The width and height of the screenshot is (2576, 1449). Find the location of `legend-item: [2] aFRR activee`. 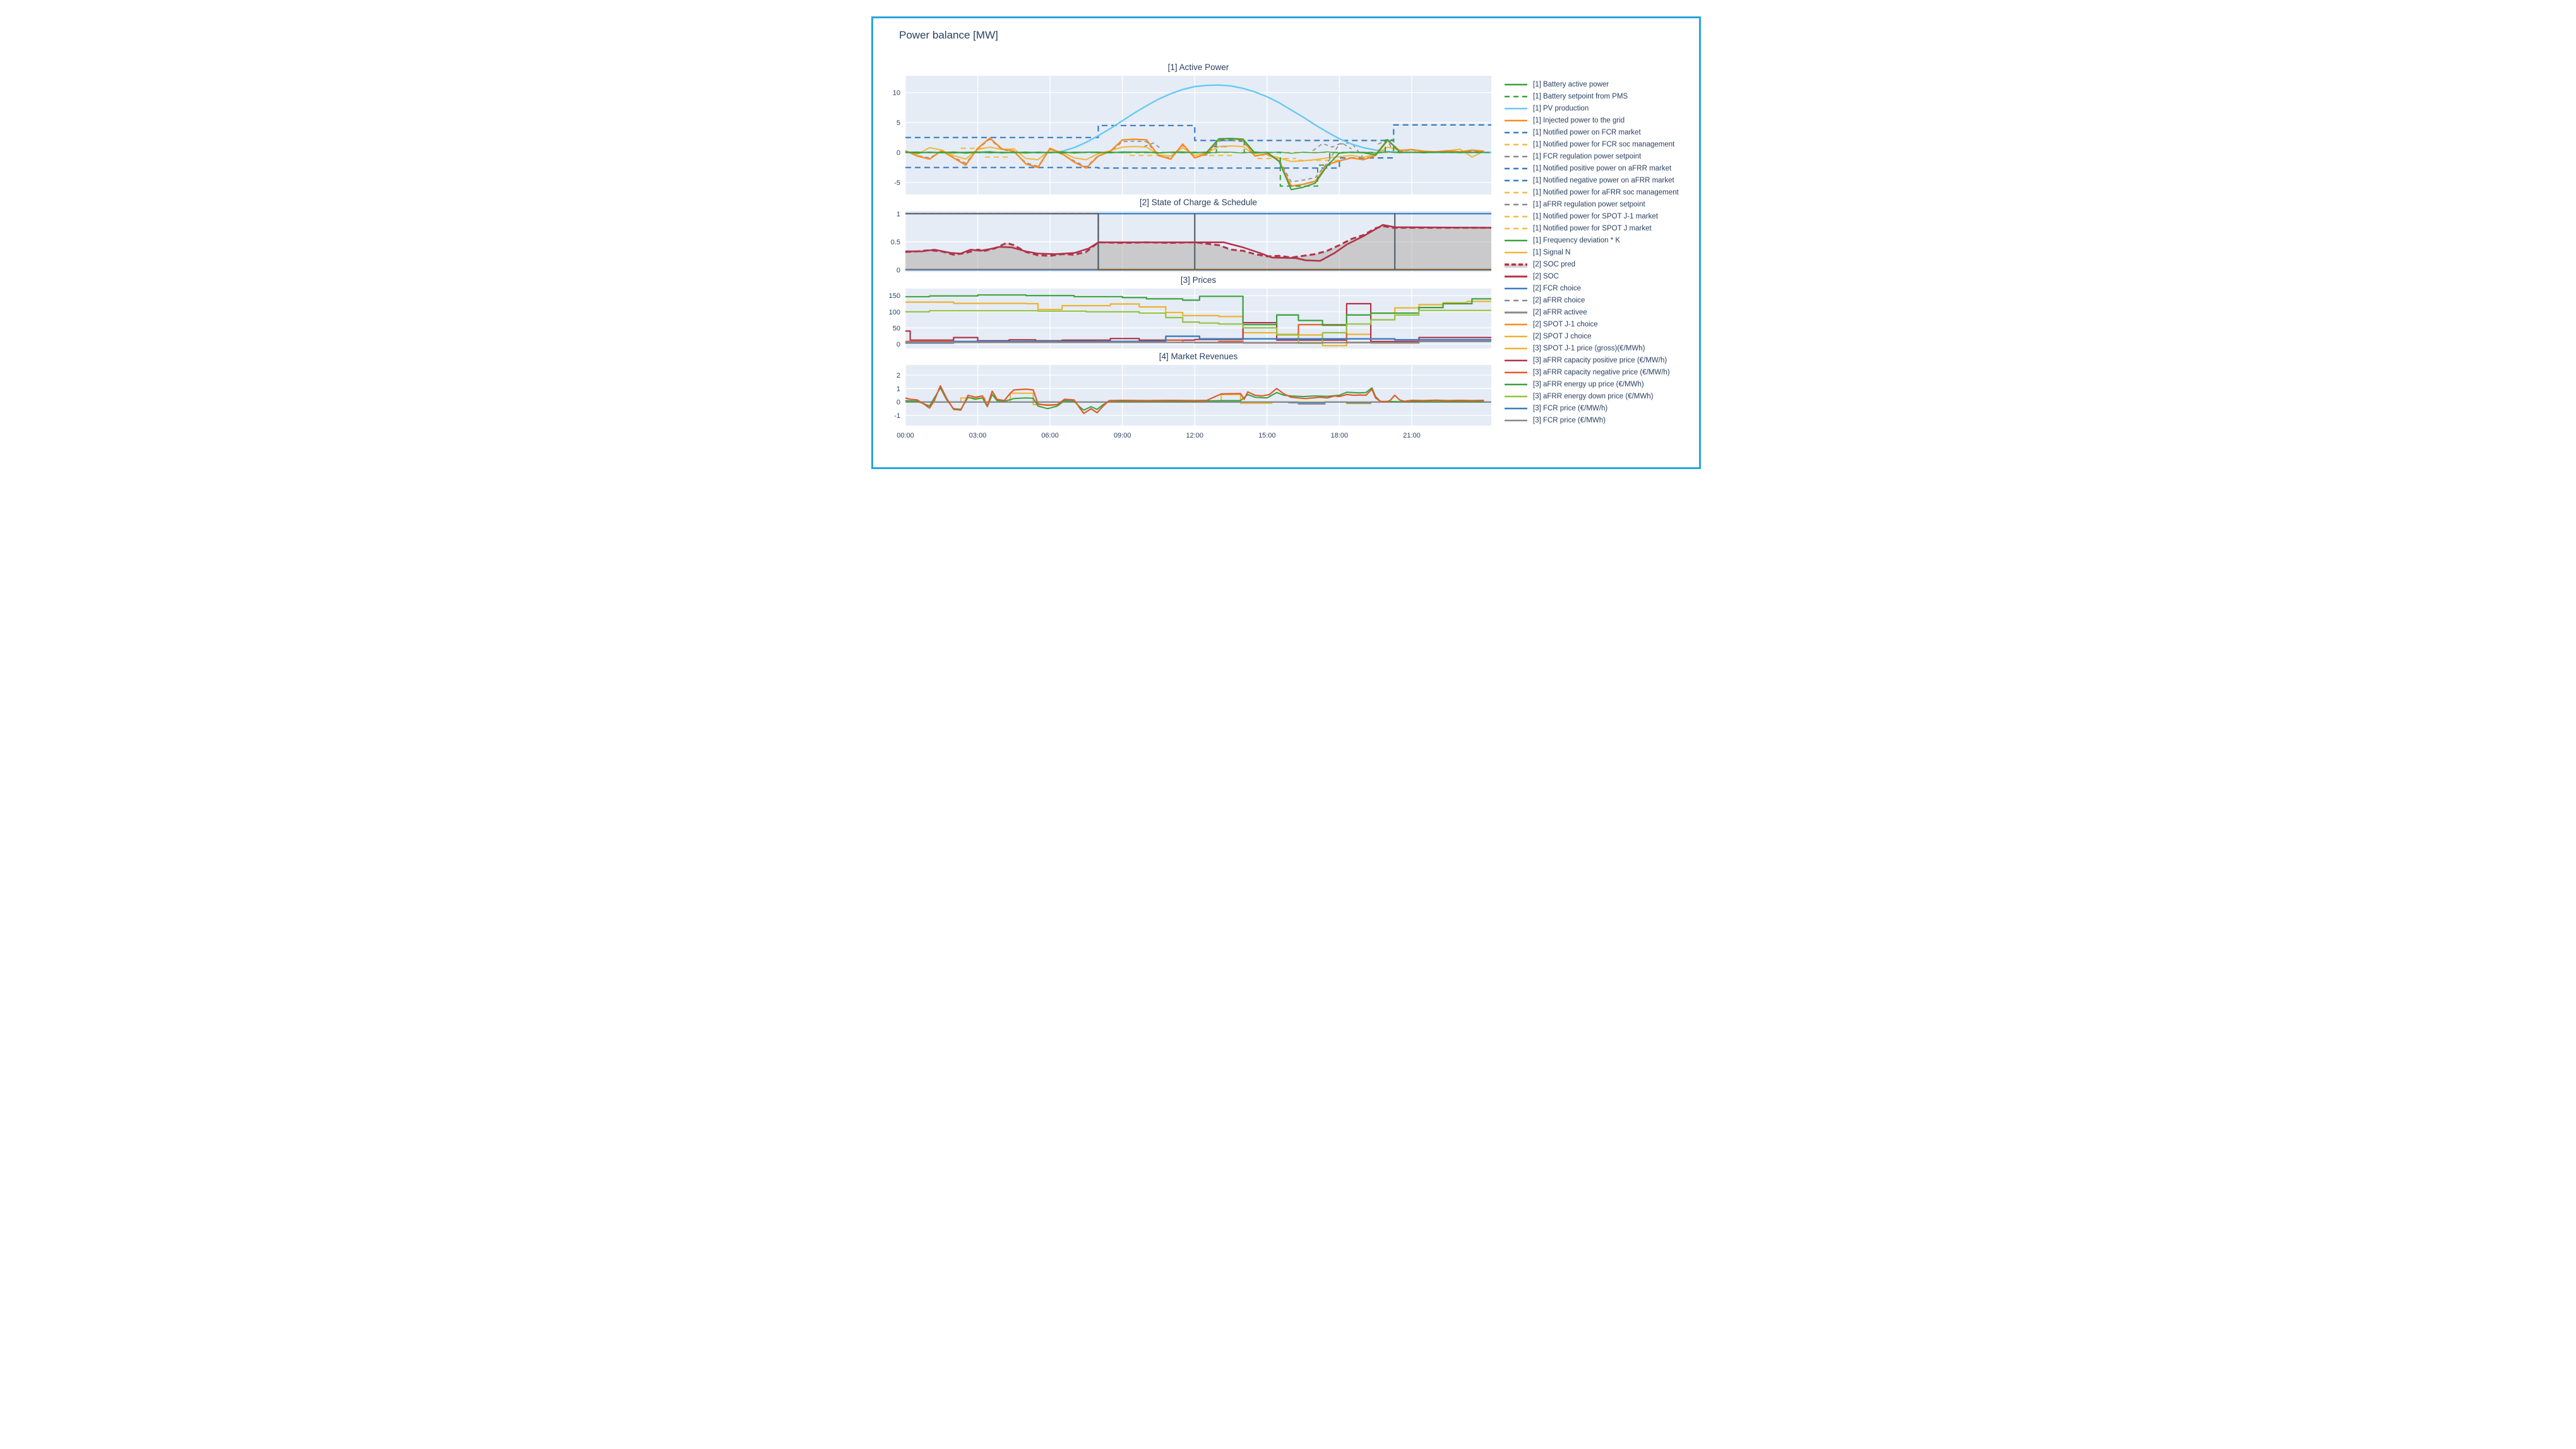

legend-item: [2] aFRR activee is located at coordinates (1591, 312).